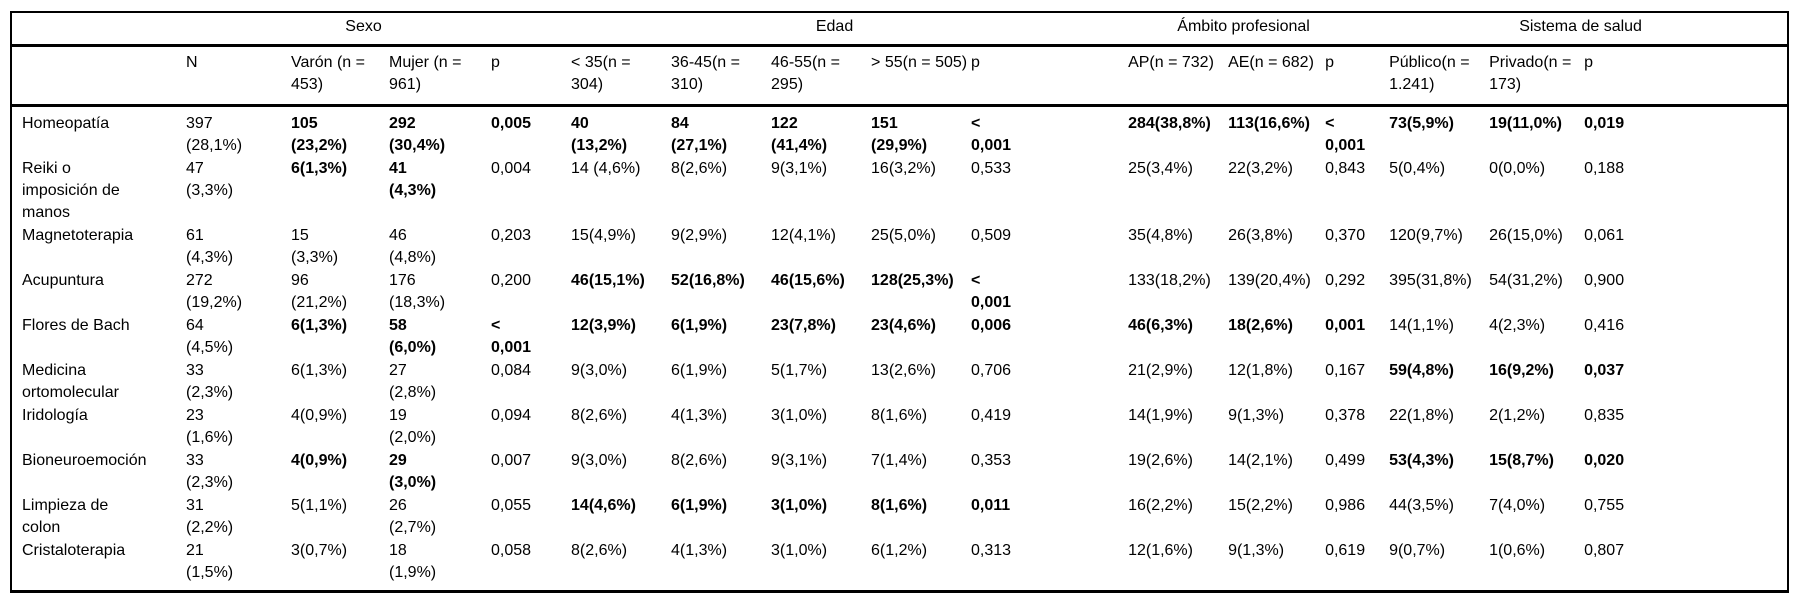 The image size is (1797, 593). I want to click on column-header-cell: Mujer (n = 961), so click(425, 76).